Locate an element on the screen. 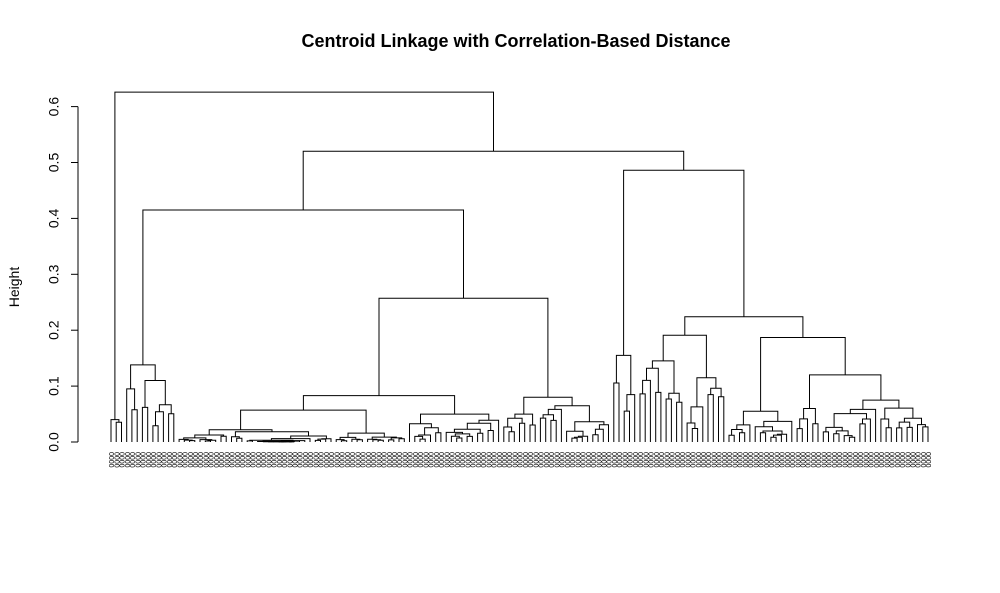 Image resolution: width=1000 pixels, height=593 pixels. y-tick-label: 0.1 is located at coordinates (54, 386).